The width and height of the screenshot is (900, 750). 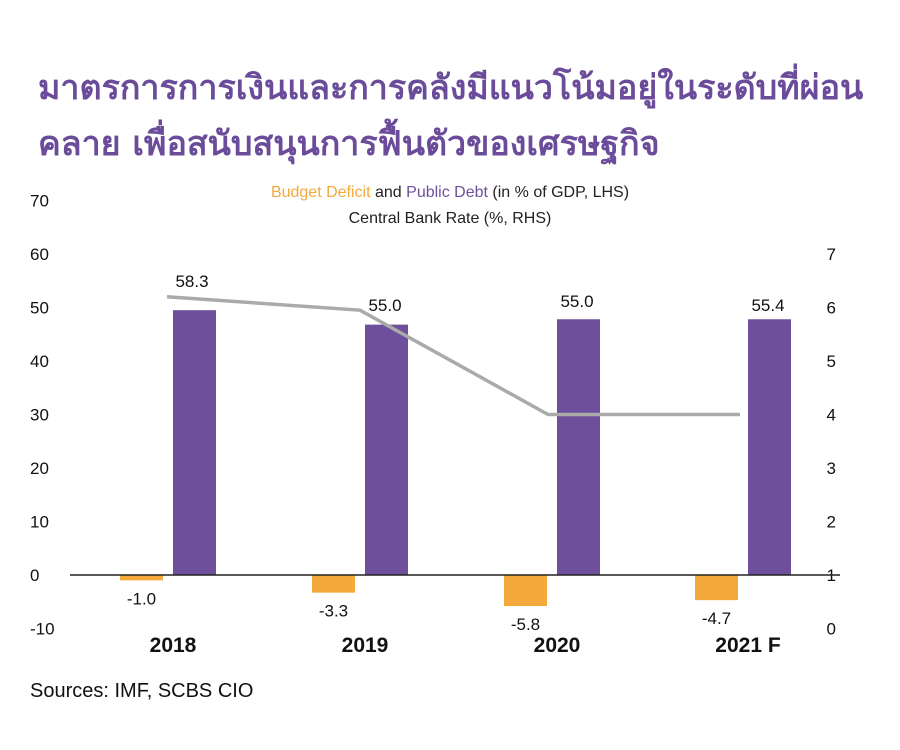 What do you see at coordinates (39, 468) in the screenshot?
I see `y-left-tick-label: 20` at bounding box center [39, 468].